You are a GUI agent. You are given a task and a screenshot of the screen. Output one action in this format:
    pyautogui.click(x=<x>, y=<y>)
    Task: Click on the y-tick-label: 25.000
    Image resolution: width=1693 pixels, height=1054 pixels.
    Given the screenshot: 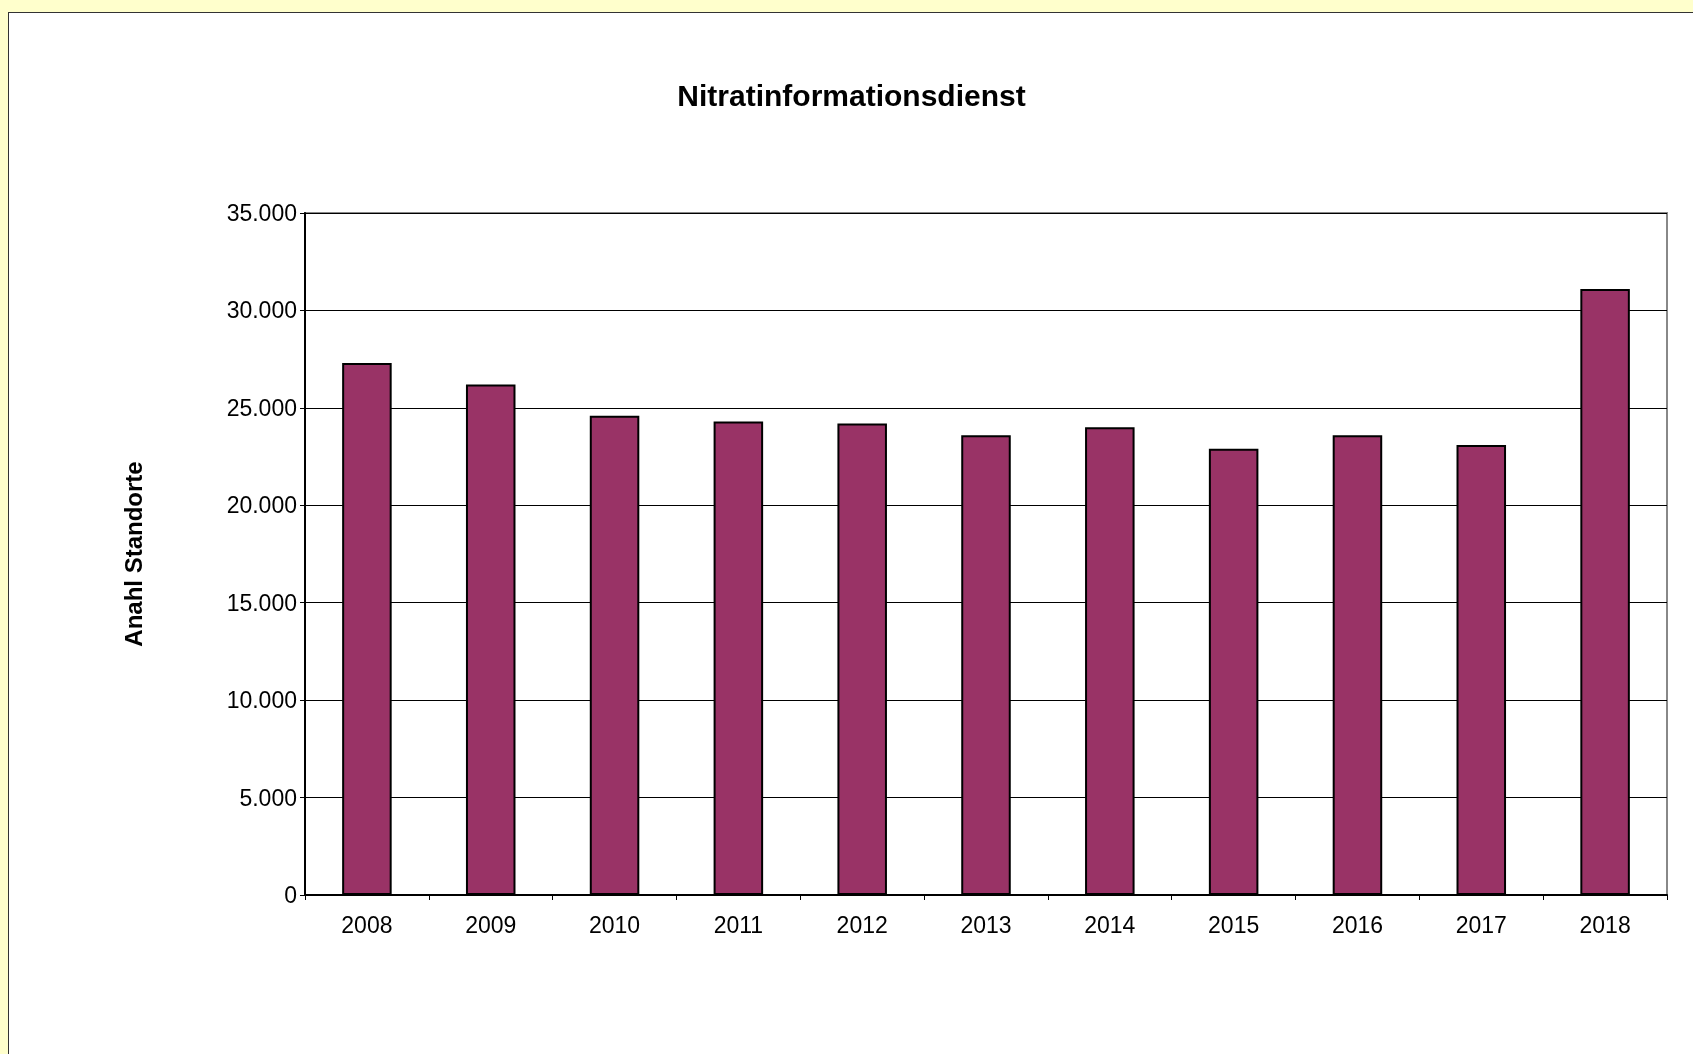 What is the action you would take?
    pyautogui.click(x=261, y=407)
    